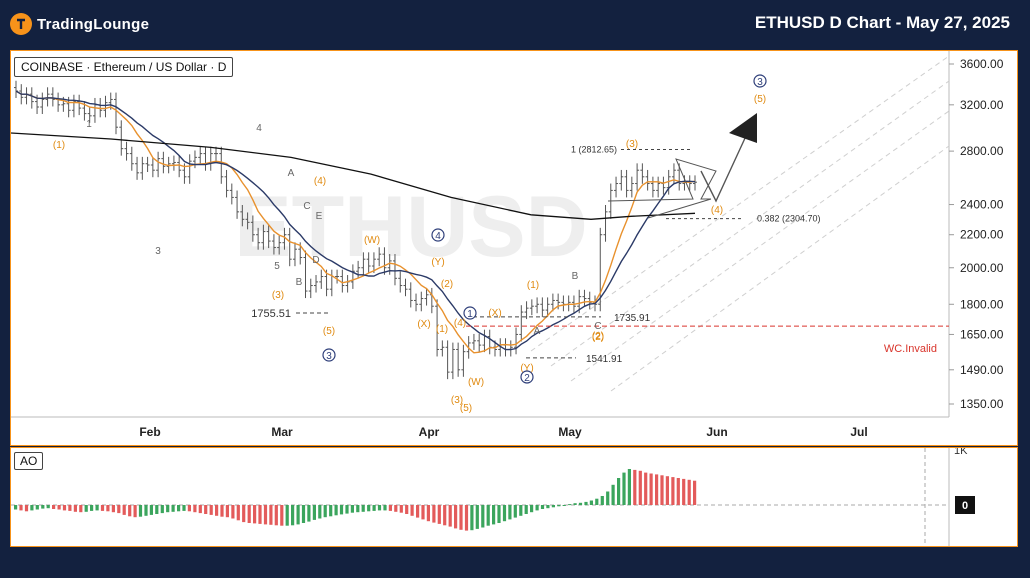 The height and width of the screenshot is (578, 1030). I want to click on symbol-label: COINBASE · Ethereum / US Dollar · D, so click(124, 67).